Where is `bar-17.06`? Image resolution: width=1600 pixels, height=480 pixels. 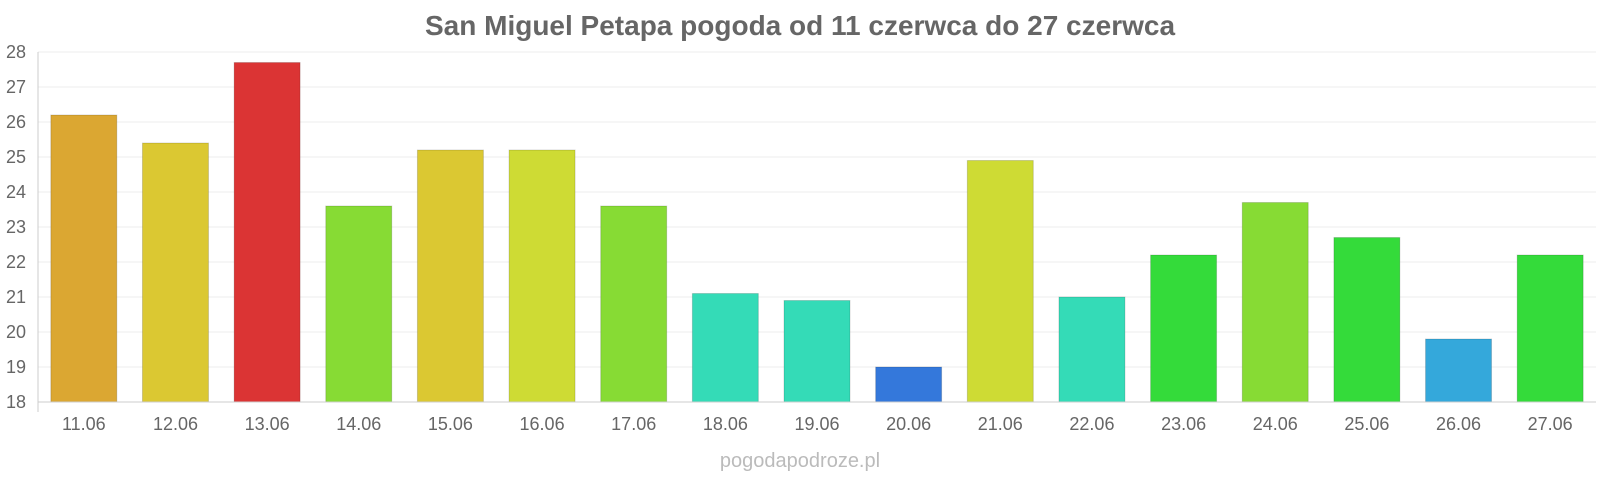 bar-17.06 is located at coordinates (634, 304).